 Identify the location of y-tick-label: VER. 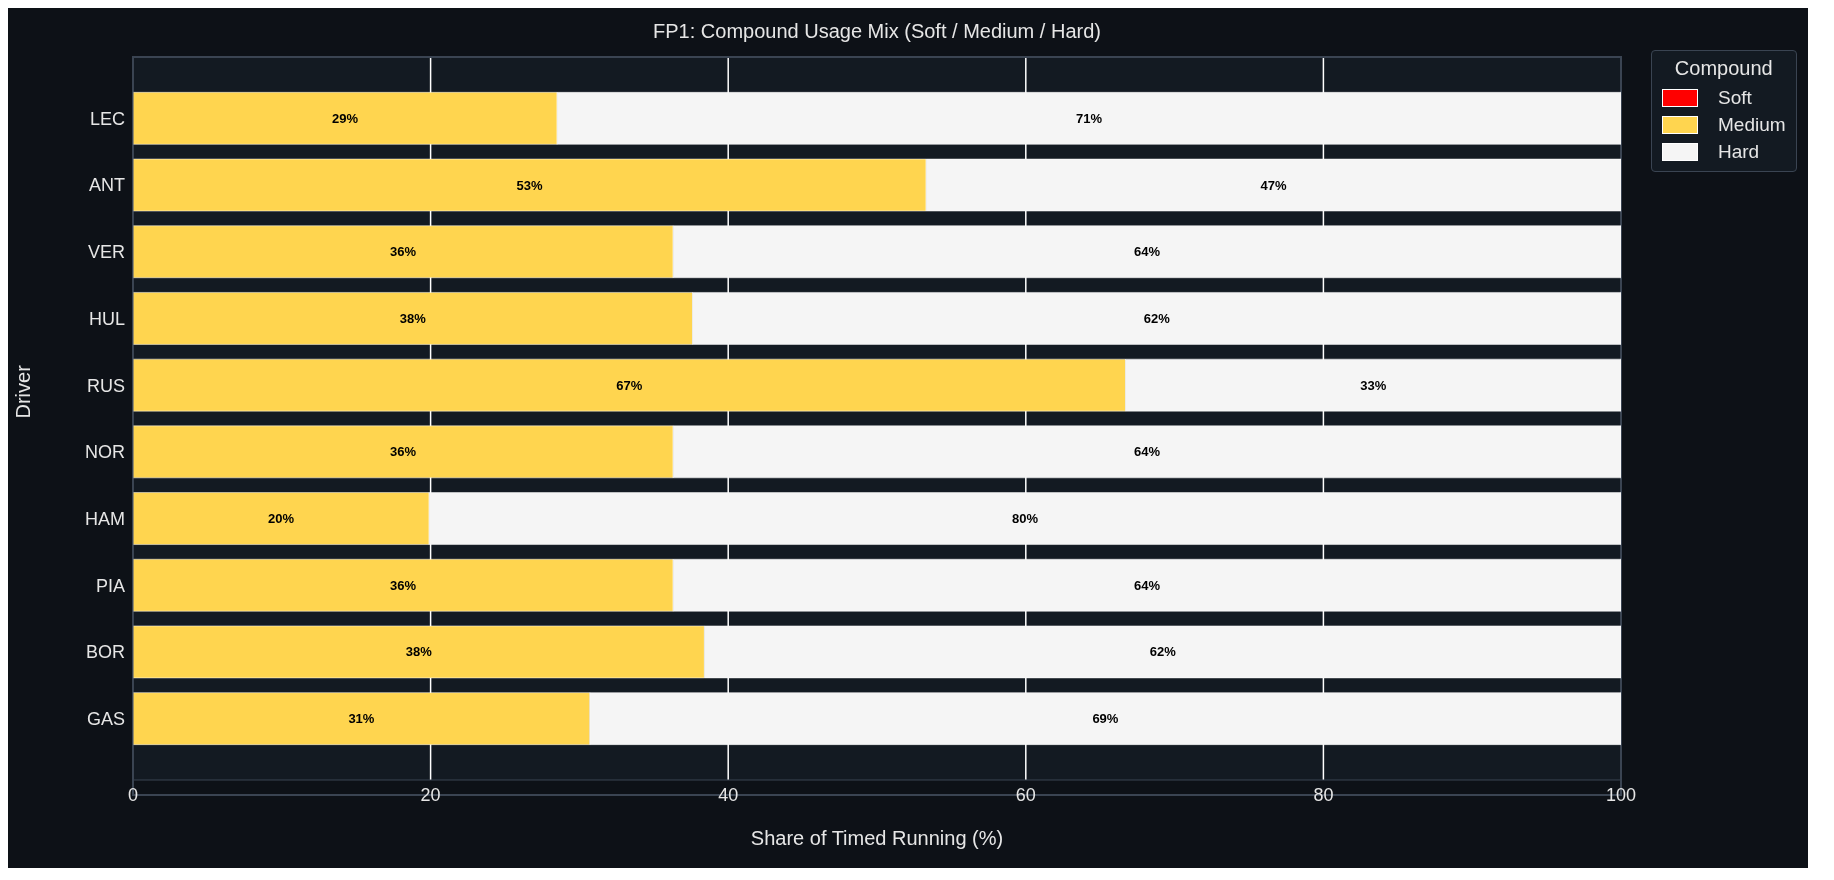
(106, 252).